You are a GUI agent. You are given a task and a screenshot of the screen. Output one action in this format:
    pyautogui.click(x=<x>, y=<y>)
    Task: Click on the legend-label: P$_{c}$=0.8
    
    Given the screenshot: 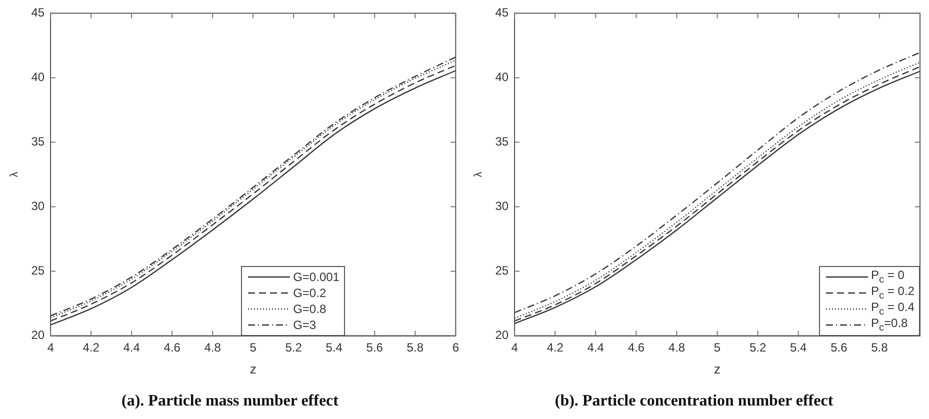 What is the action you would take?
    pyautogui.click(x=889, y=325)
    